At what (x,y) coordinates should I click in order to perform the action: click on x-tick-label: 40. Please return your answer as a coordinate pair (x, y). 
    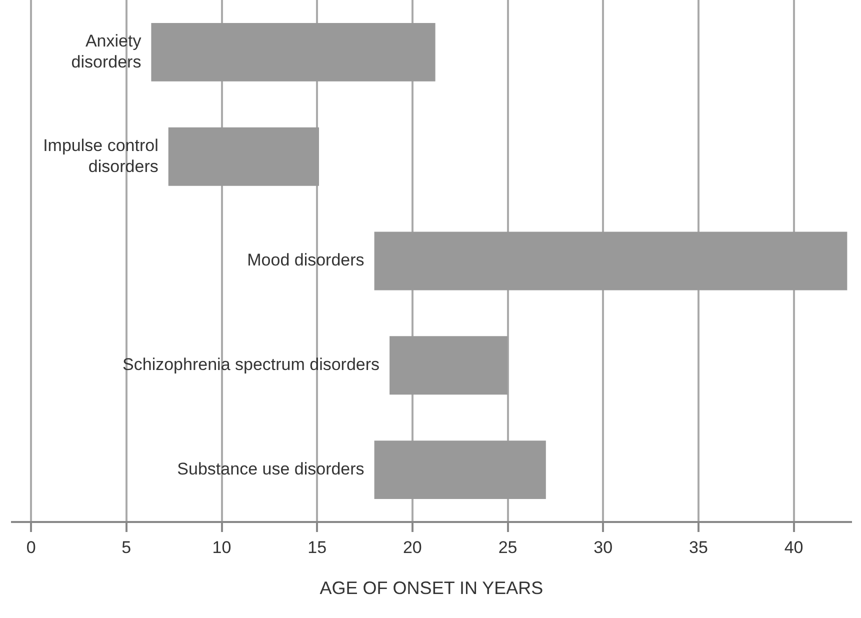
    Looking at the image, I should click on (794, 547).